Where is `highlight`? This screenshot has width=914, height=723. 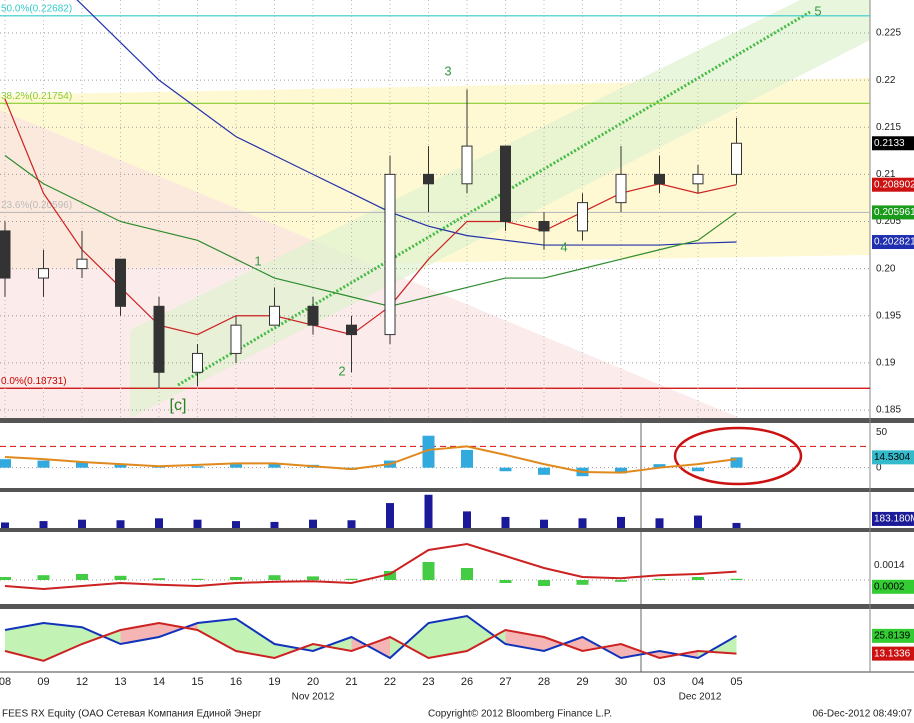
highlight is located at coordinates (738, 456).